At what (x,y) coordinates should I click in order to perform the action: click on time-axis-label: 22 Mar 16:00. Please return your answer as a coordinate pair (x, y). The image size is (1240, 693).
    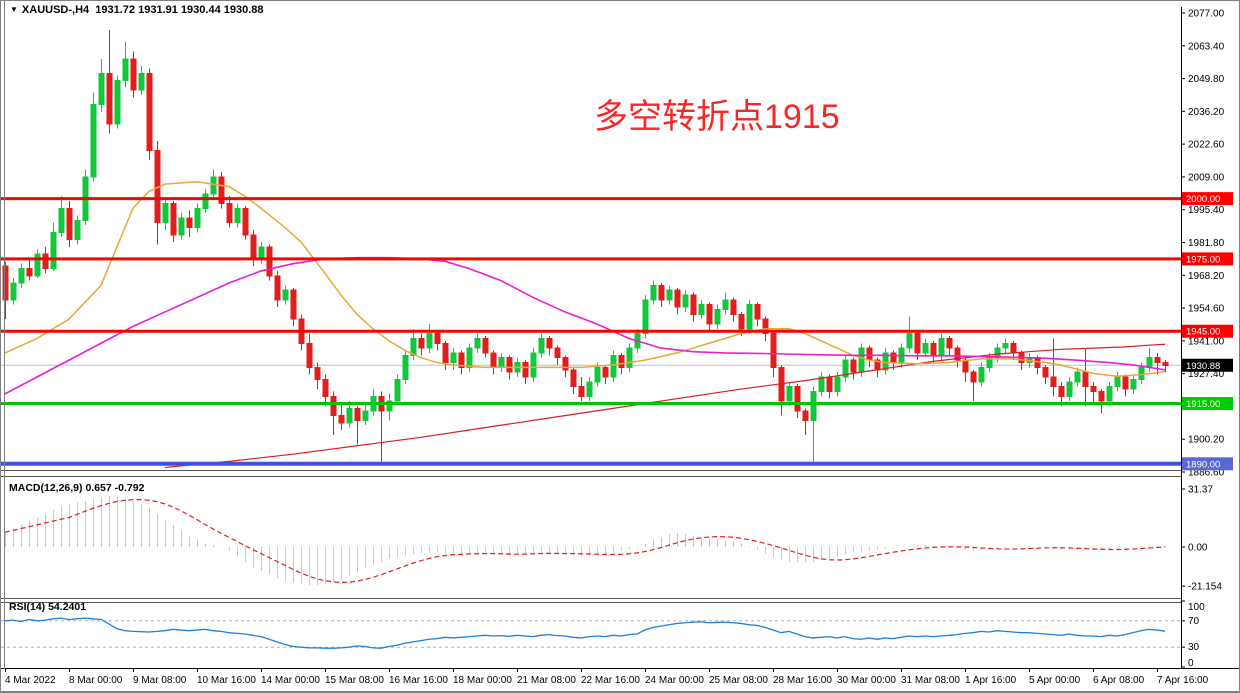
    Looking at the image, I should click on (610, 680).